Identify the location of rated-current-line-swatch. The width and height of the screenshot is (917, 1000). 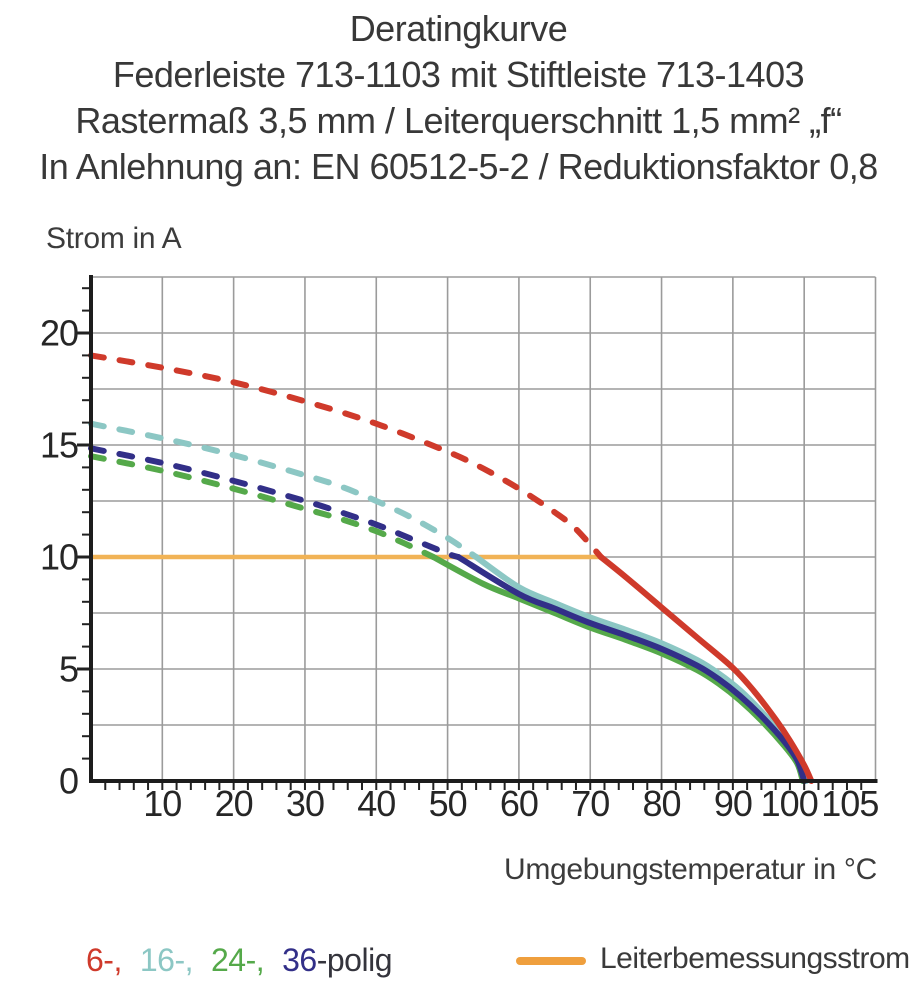
(551, 961).